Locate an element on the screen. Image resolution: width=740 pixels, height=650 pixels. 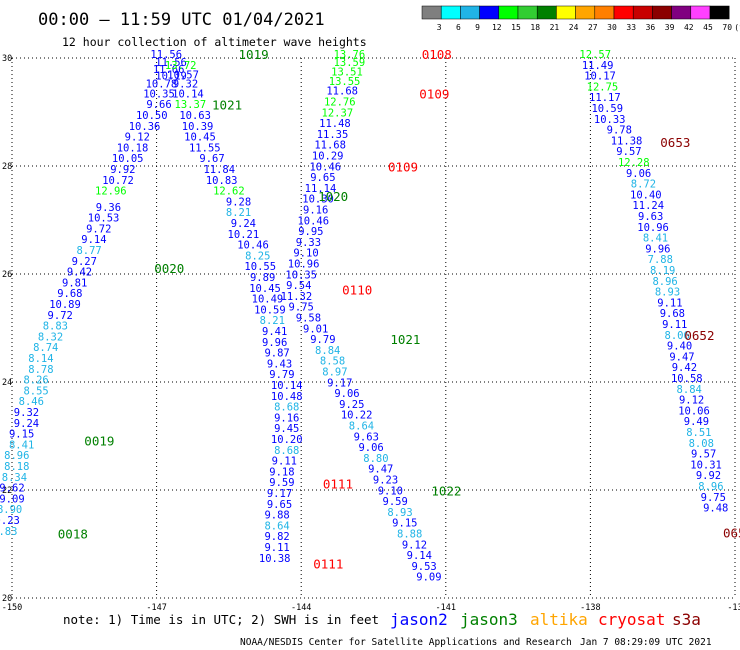
swh-value: 8.34 is located at coordinates (14, 478).